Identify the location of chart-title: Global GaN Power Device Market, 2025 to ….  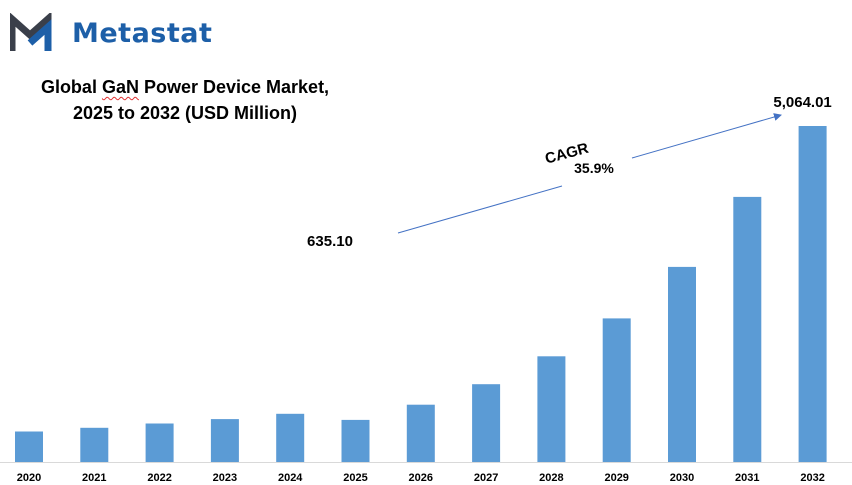
(185, 100).